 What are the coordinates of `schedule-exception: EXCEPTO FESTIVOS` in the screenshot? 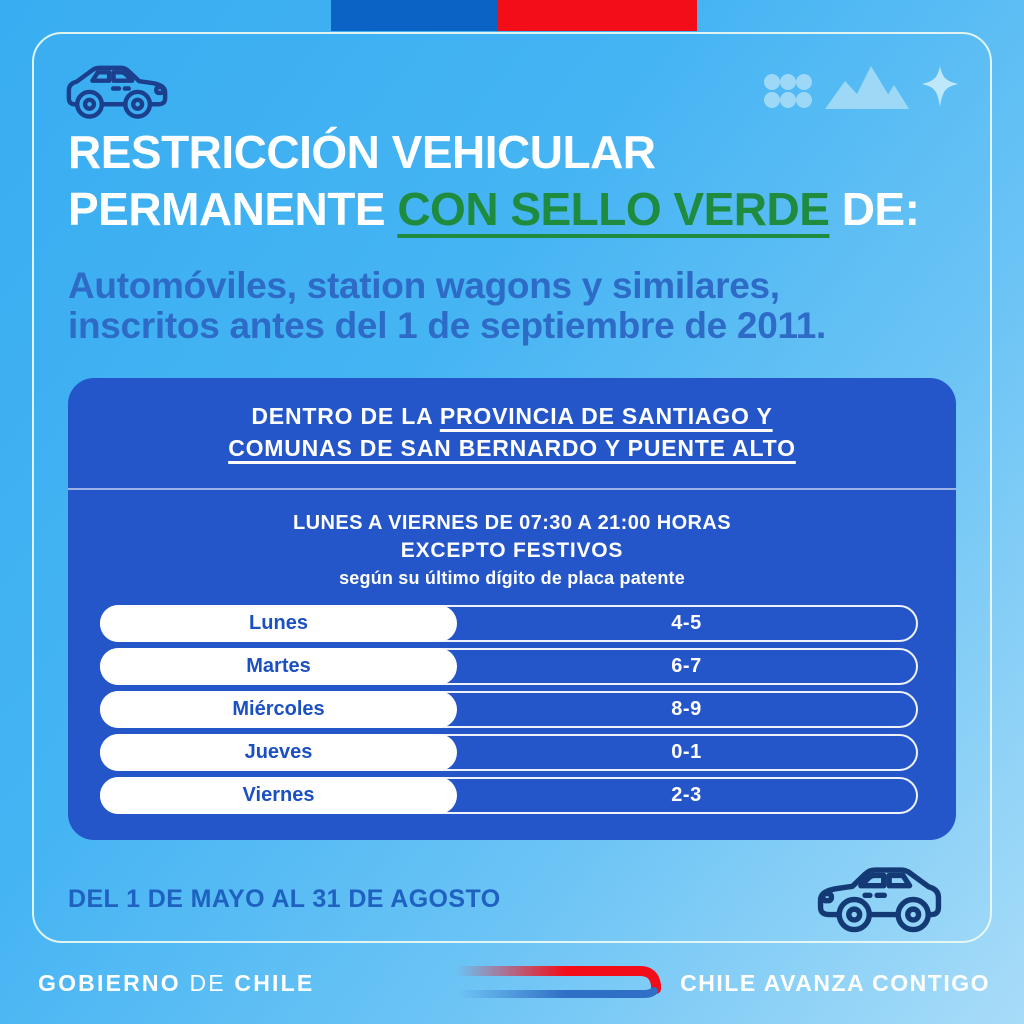 It's located at (512, 550).